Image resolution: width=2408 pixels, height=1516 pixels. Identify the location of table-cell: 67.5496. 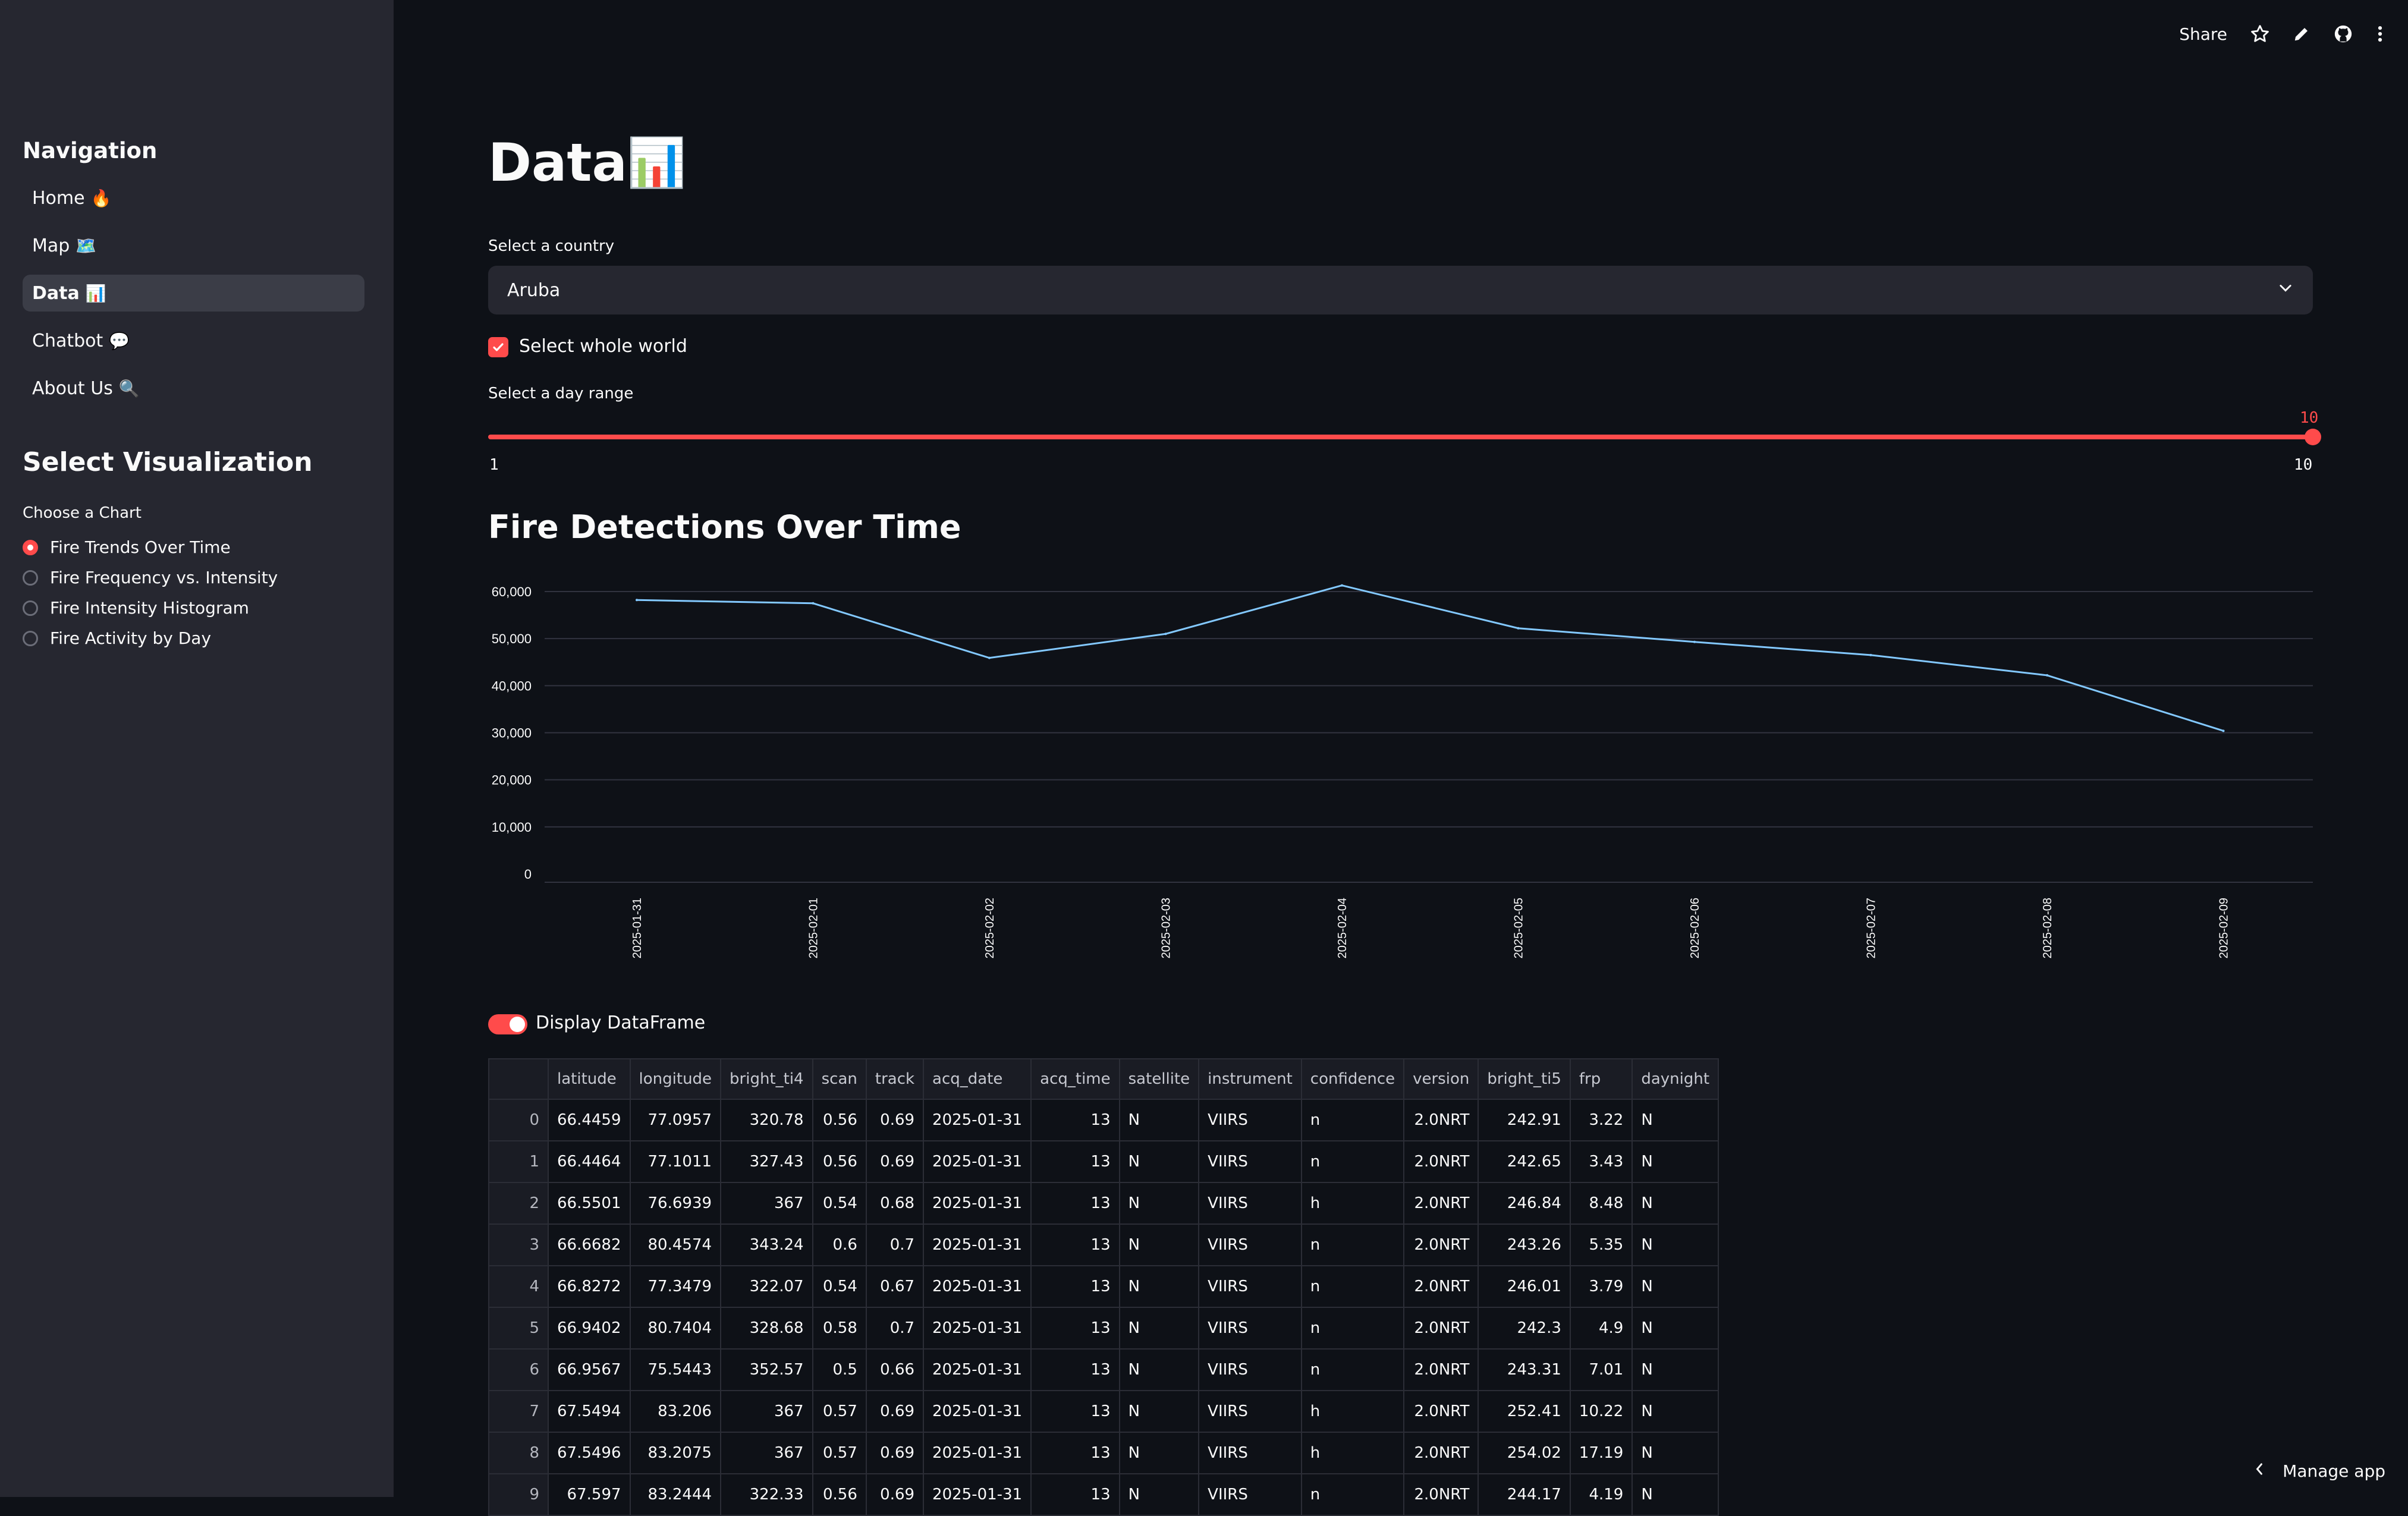
(589, 1453).